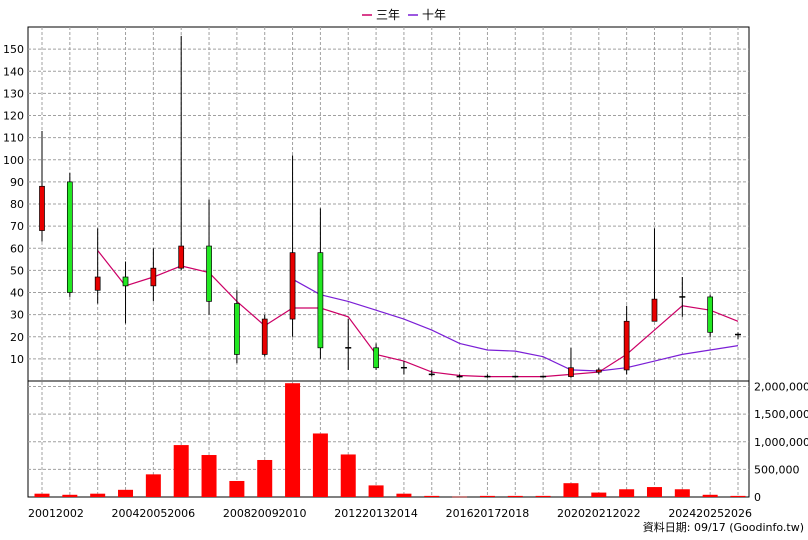 The image size is (808, 540). I want to click on price-tick-label: 20, so click(17, 337).